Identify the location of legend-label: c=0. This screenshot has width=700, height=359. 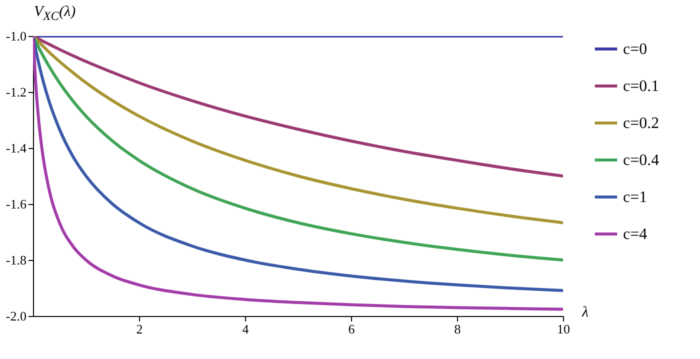
(635, 49).